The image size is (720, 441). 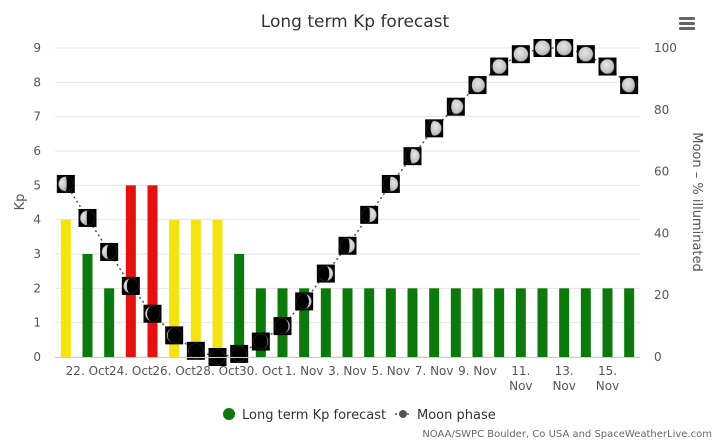 I want to click on x-tick-label-line: 1. Nov, so click(x=304, y=371).